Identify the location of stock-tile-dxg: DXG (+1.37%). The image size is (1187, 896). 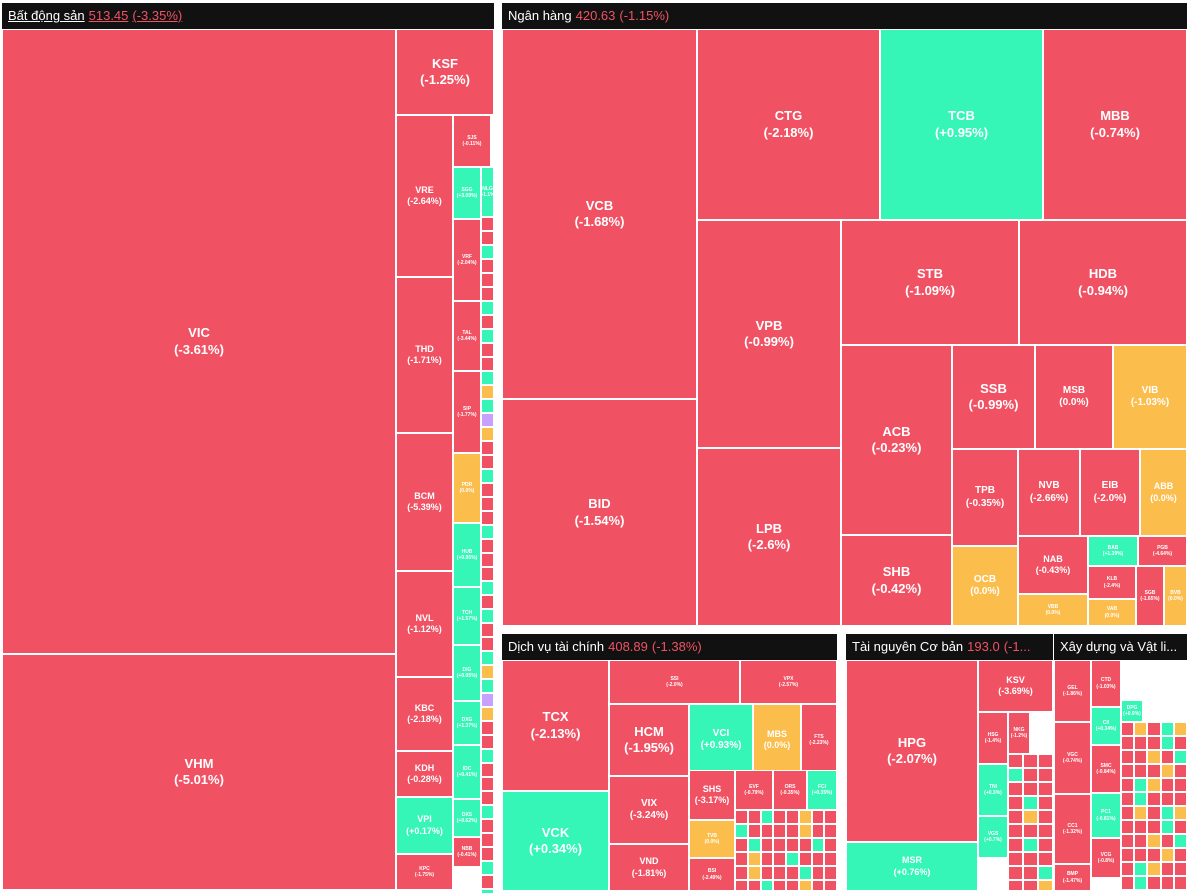
(467, 723).